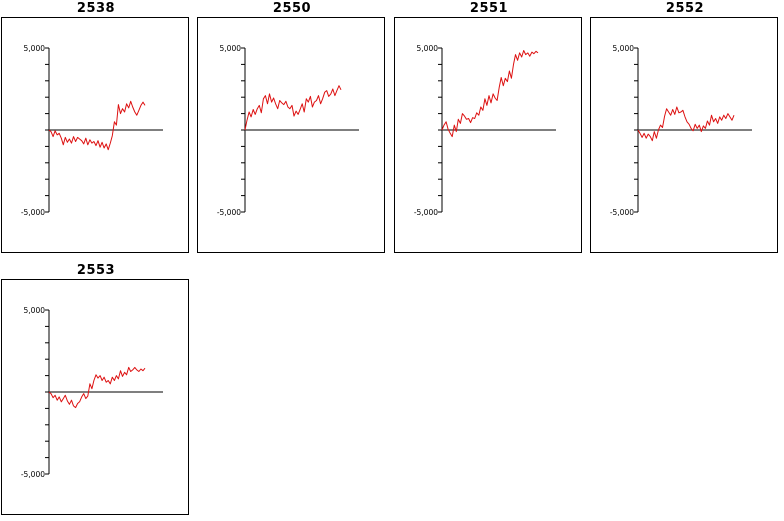 The height and width of the screenshot is (521, 784). Describe the element at coordinates (489, 8) in the screenshot. I see `chart-title: 2551` at that location.